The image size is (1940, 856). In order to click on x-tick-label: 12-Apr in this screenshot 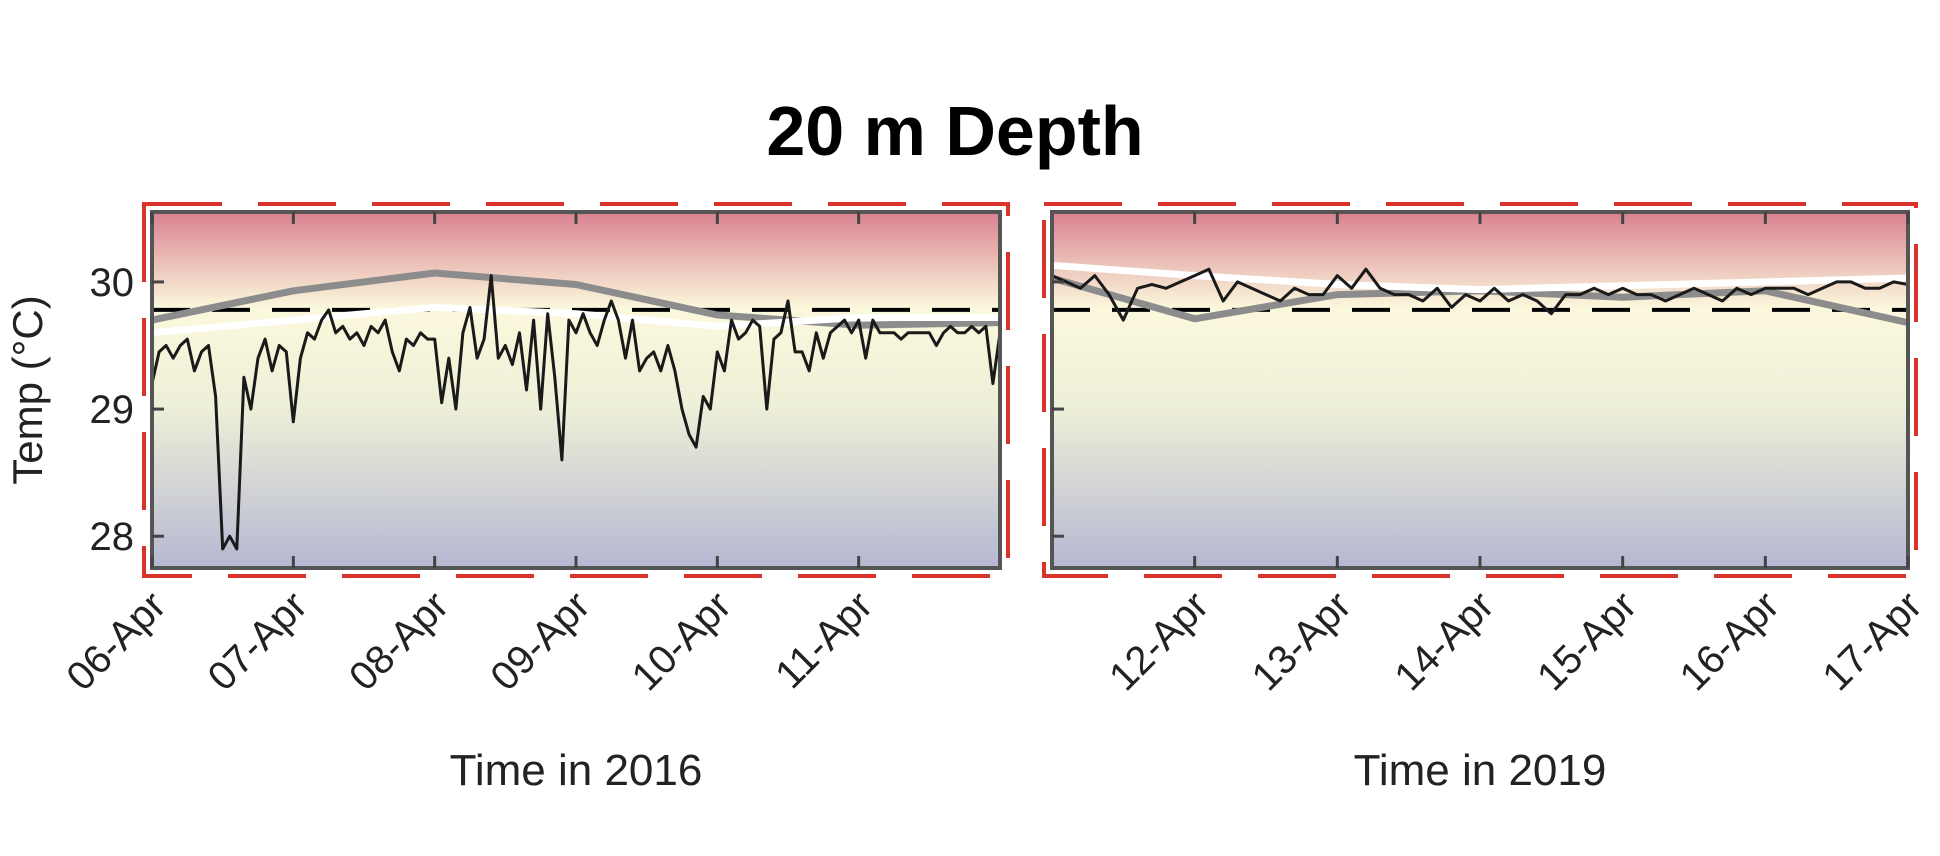, I will do `click(1159, 641)`.